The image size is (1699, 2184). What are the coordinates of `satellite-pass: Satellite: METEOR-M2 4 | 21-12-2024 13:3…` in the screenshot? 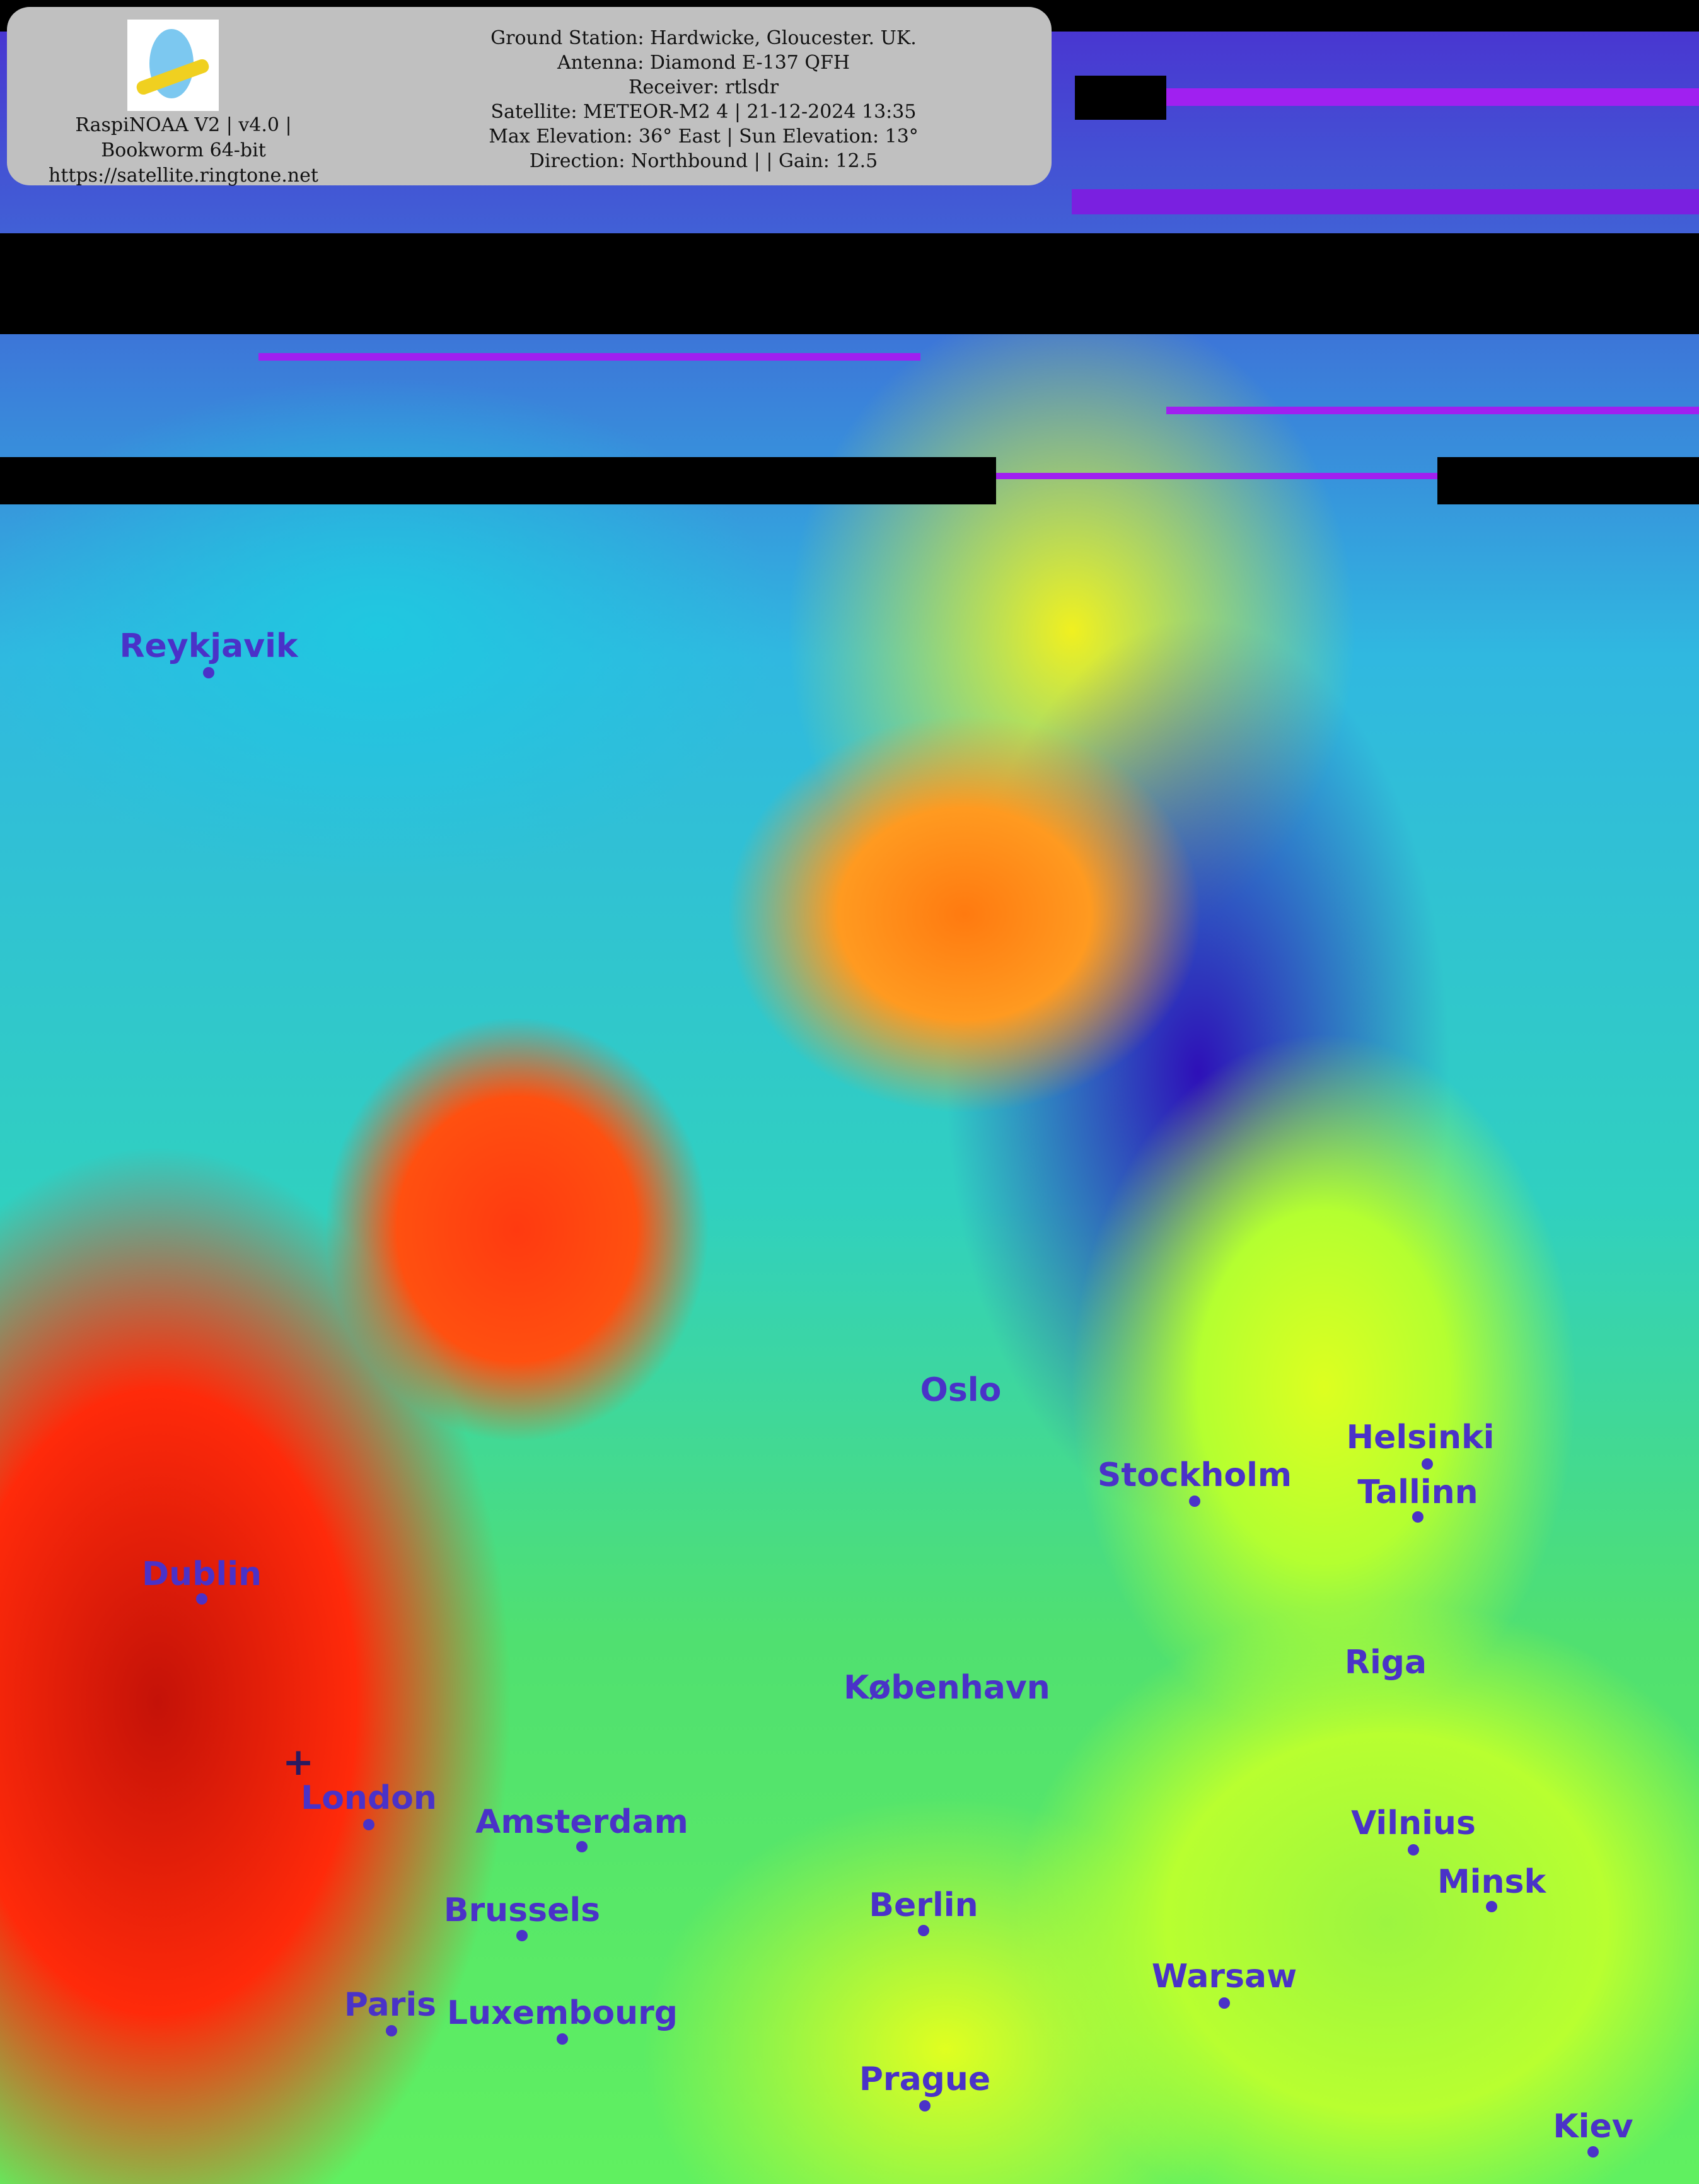 It's located at (704, 112).